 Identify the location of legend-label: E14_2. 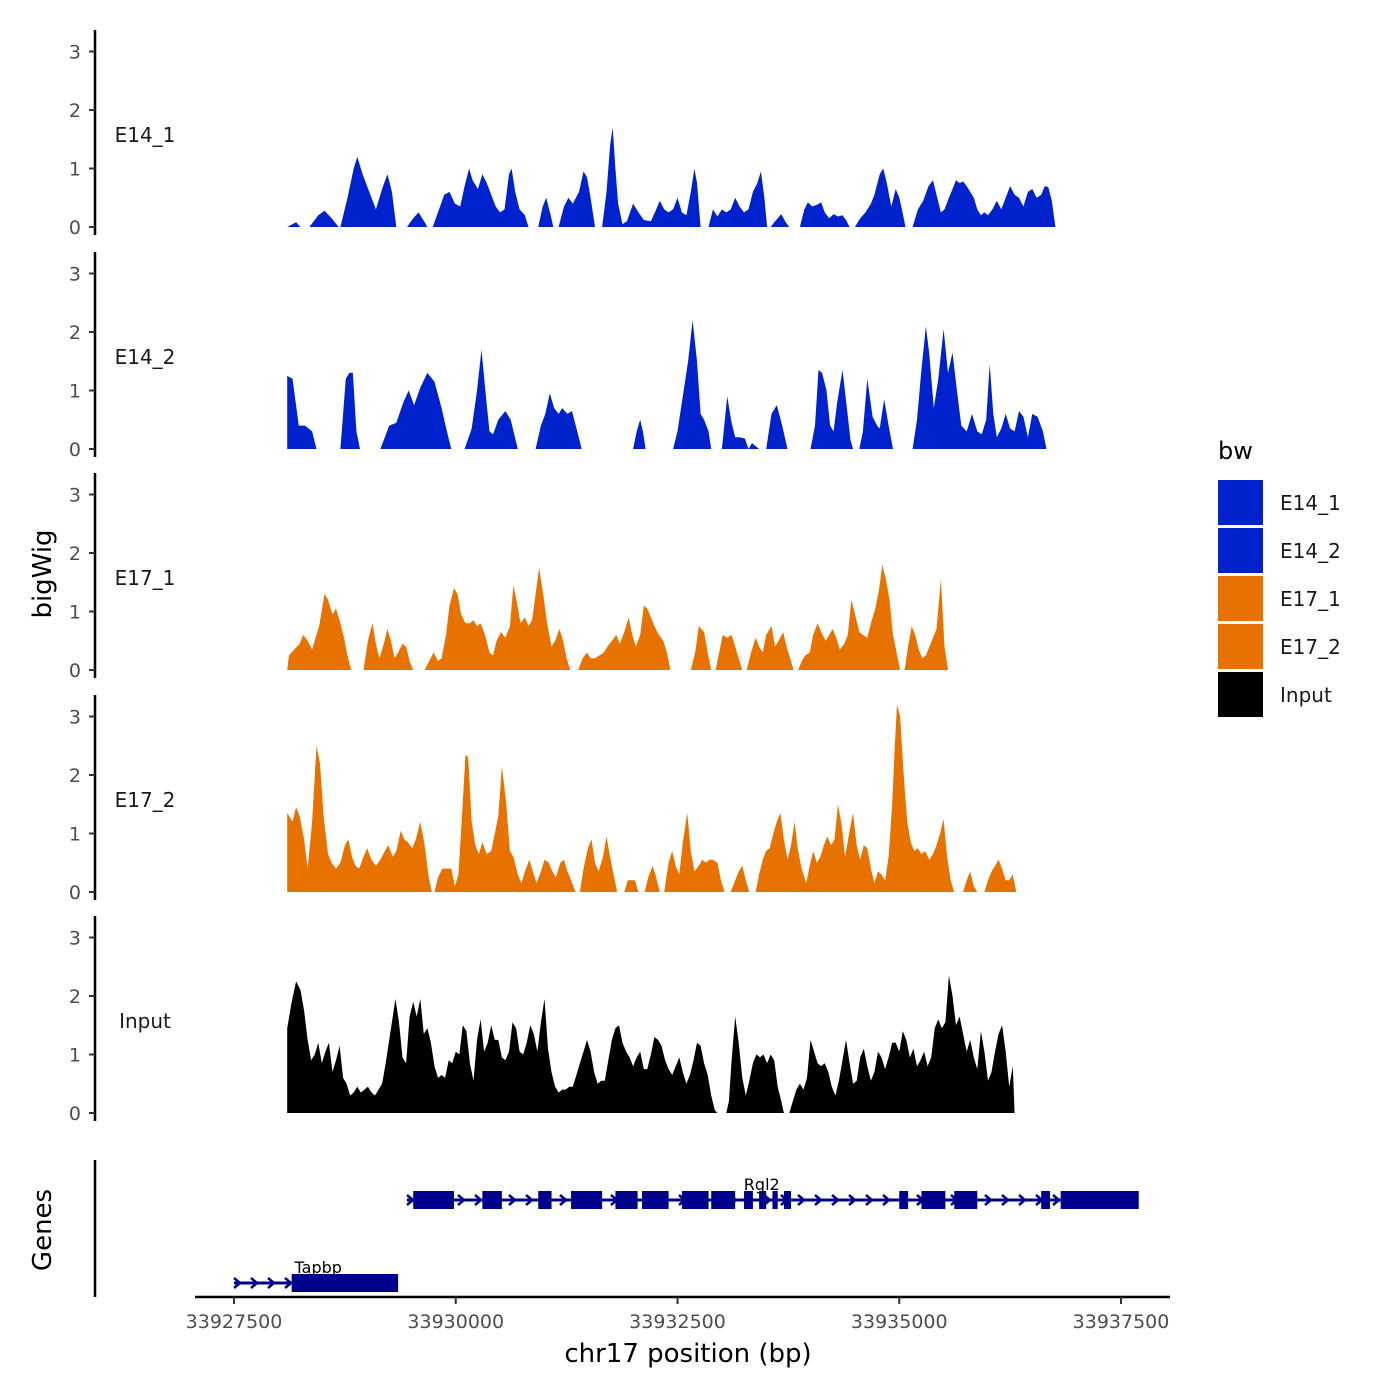
(1310, 551).